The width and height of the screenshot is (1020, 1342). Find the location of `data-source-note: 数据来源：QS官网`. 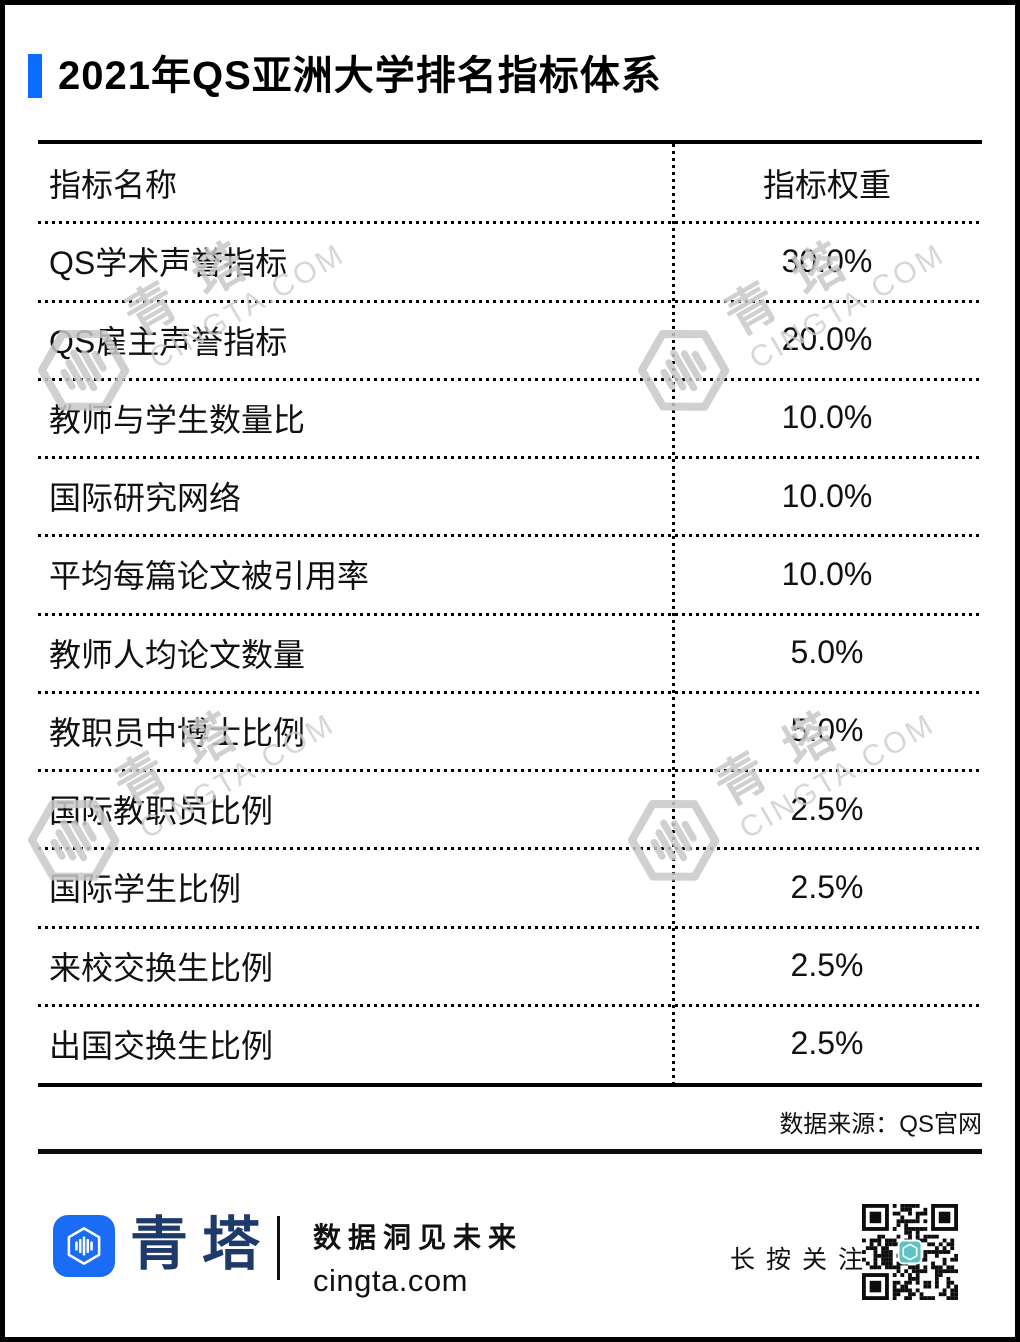

data-source-note: 数据来源：QS官网 is located at coordinates (880, 1124).